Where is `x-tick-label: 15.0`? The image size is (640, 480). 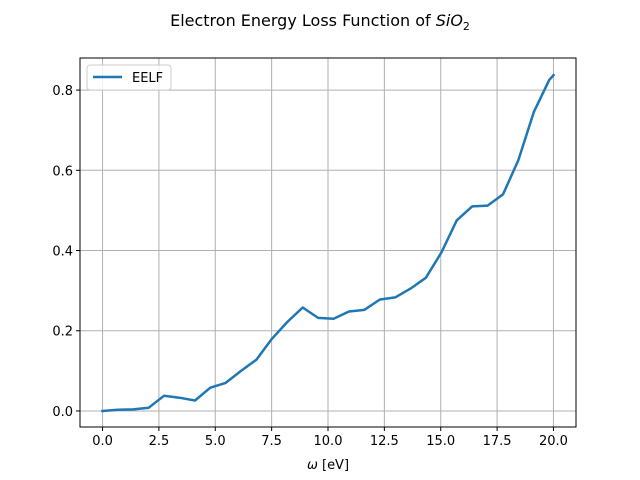
x-tick-label: 15.0 is located at coordinates (440, 441).